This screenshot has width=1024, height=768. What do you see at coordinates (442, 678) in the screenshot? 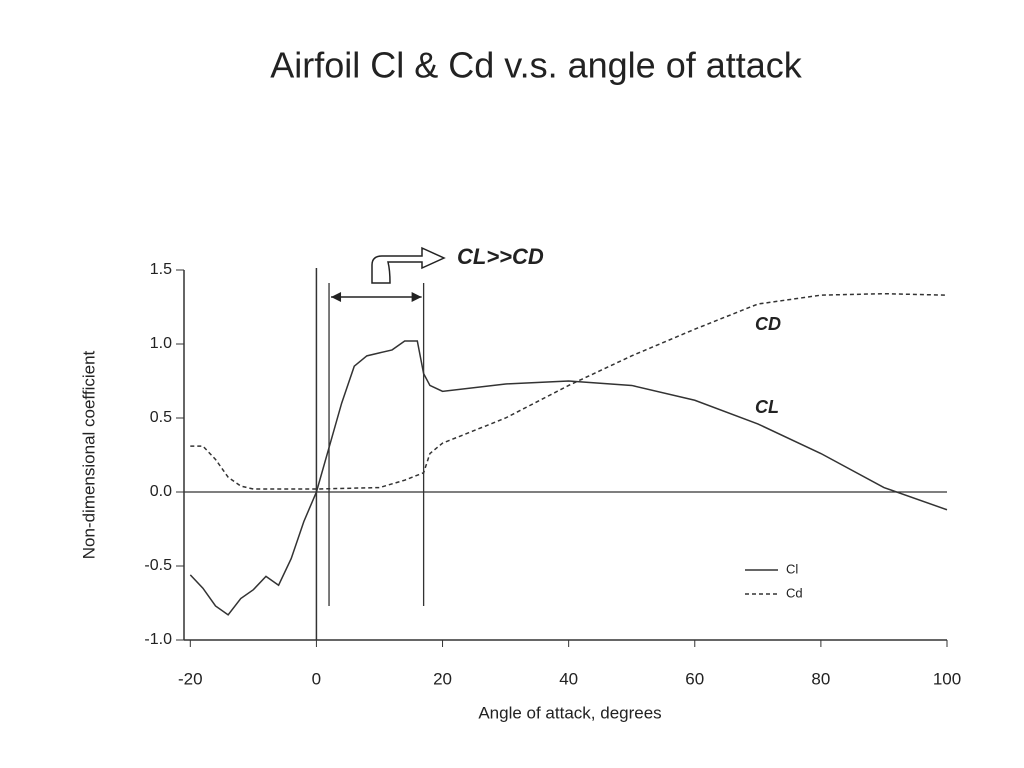
I see `x-tick-label: 20` at bounding box center [442, 678].